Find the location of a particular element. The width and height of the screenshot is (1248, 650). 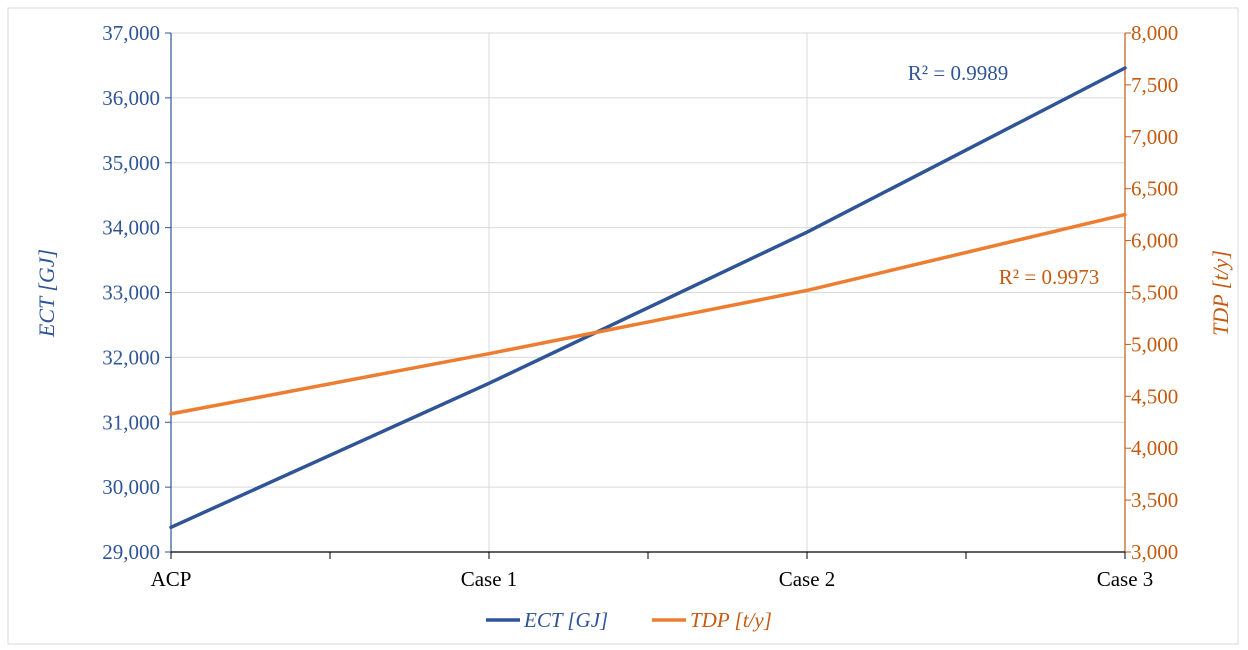

y-right-tick-label: 5,500 is located at coordinates (1154, 293).